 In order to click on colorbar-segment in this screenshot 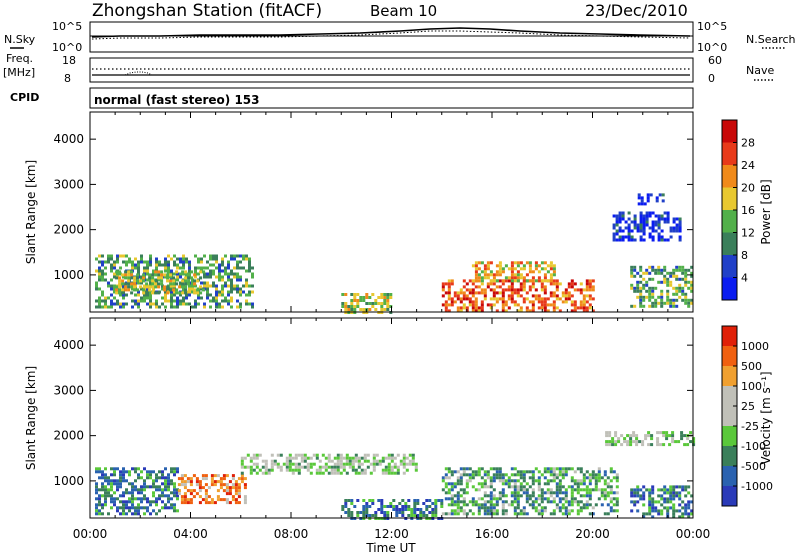, I will do `click(729, 336)`.